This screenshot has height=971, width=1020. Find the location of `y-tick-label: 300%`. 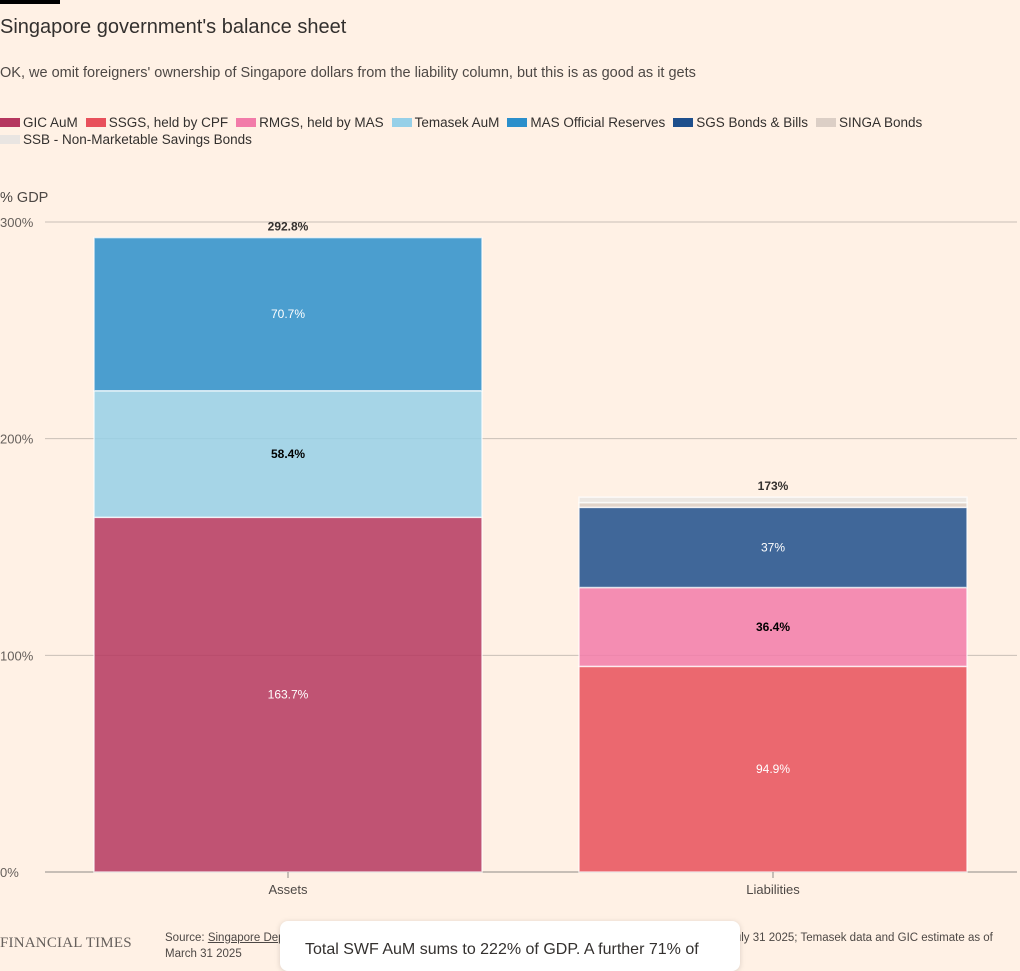

y-tick-label: 300% is located at coordinates (17, 222).